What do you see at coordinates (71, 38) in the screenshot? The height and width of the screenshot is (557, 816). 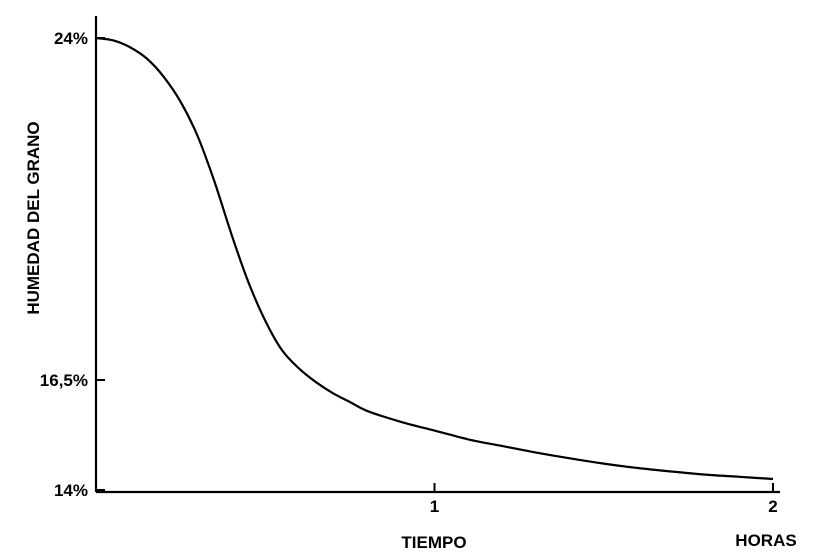 I see `y-tick-label: 24%` at bounding box center [71, 38].